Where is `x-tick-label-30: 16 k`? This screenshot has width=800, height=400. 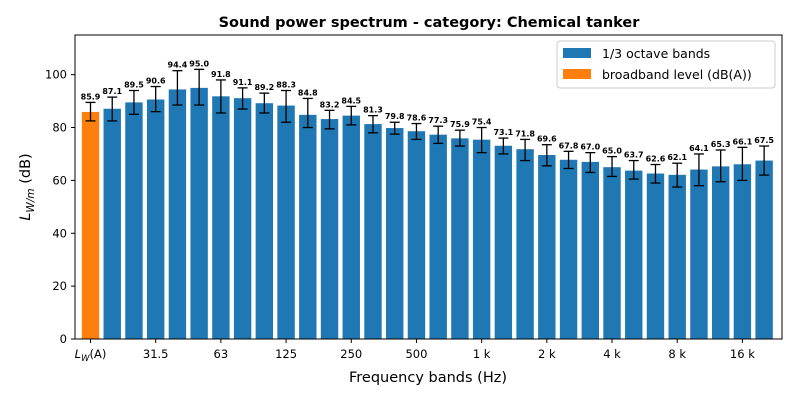 x-tick-label-30: 16 k is located at coordinates (742, 354).